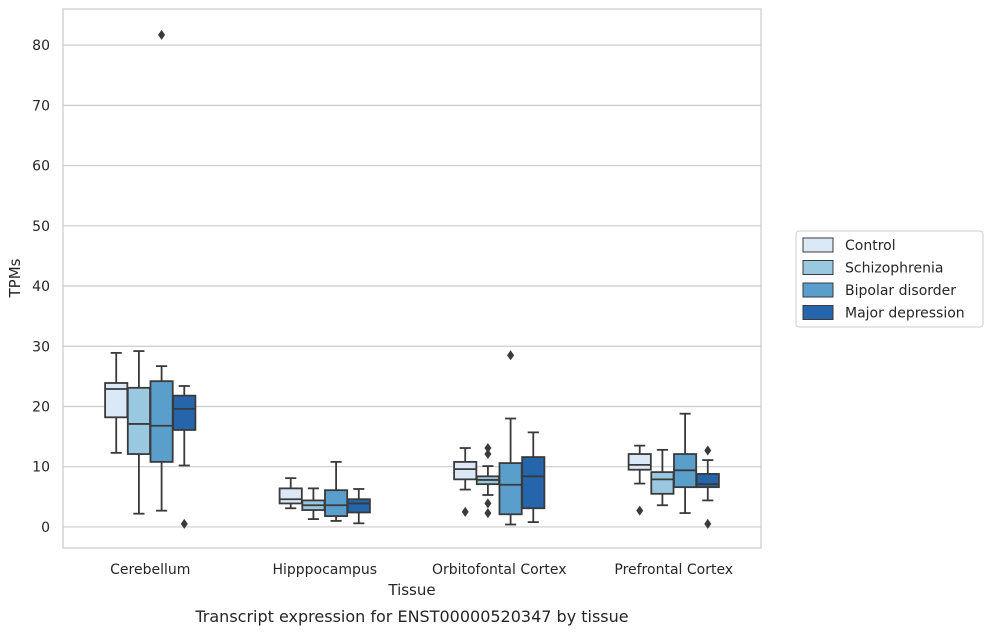  What do you see at coordinates (446, 457) in the screenshot?
I see `series-major-depression` at bounding box center [446, 457].